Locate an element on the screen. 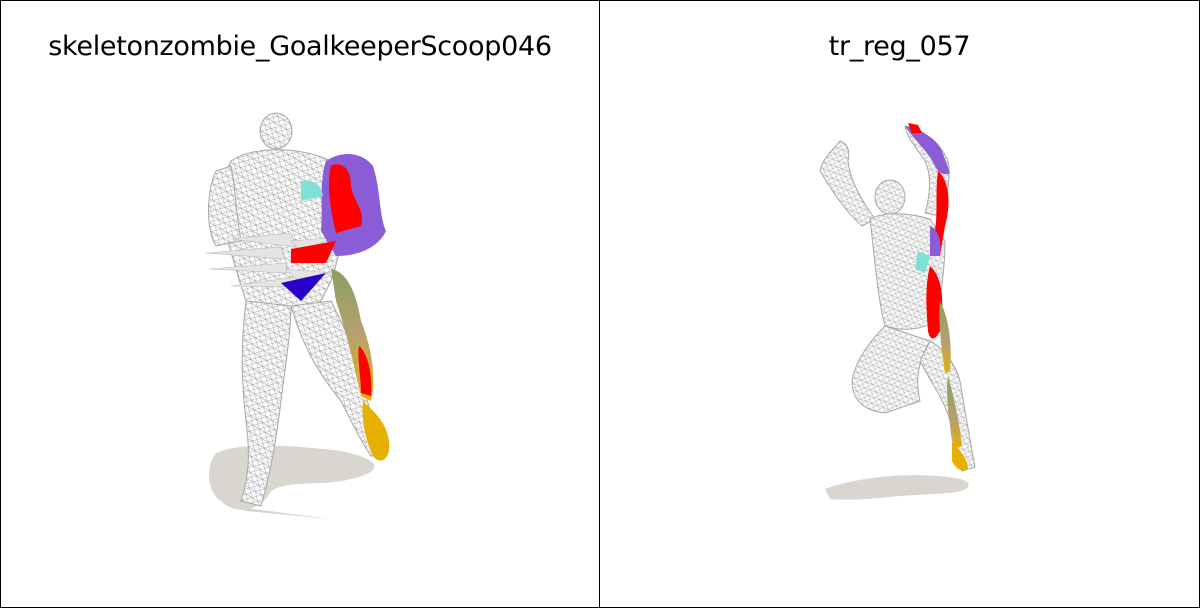 The image size is (1200, 608). human-colored-side is located at coordinates (936, 297).